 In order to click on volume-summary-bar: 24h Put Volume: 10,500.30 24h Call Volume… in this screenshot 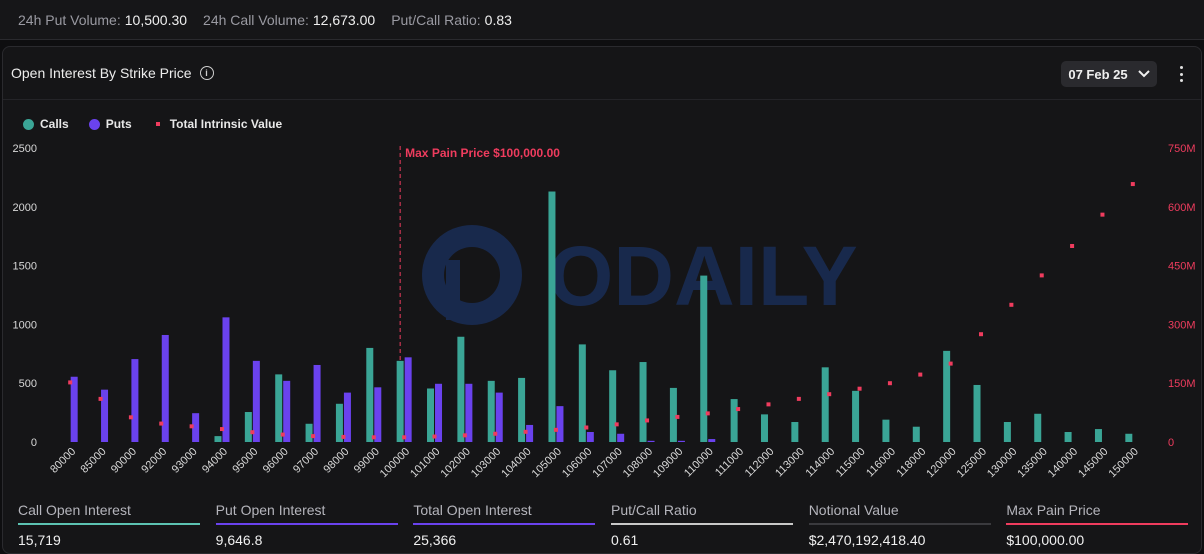, I will do `click(602, 20)`.